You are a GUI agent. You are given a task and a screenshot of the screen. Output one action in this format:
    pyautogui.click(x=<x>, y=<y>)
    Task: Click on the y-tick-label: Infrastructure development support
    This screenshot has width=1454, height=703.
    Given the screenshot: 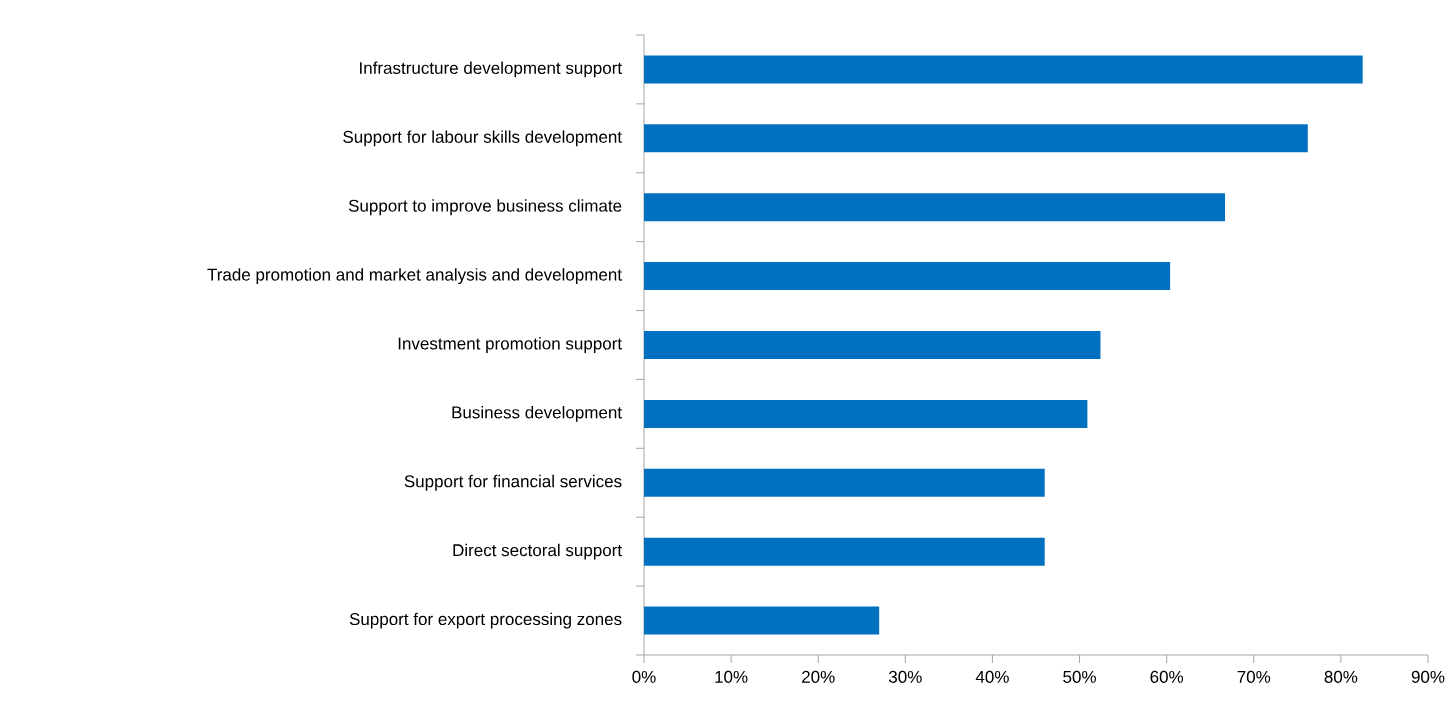 What is the action you would take?
    pyautogui.click(x=491, y=69)
    